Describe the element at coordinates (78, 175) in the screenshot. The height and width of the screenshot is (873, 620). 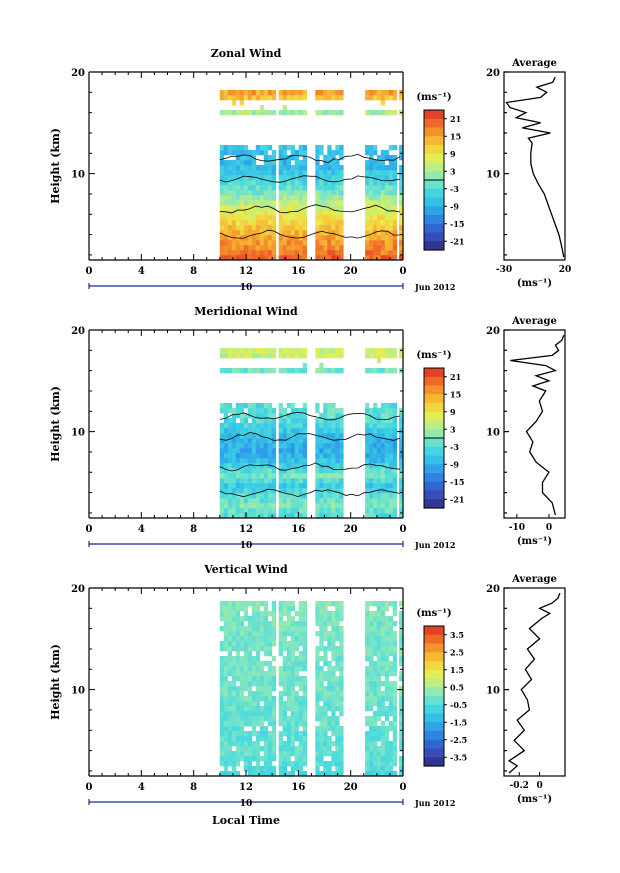
I see `y-tick-label: 10` at that location.